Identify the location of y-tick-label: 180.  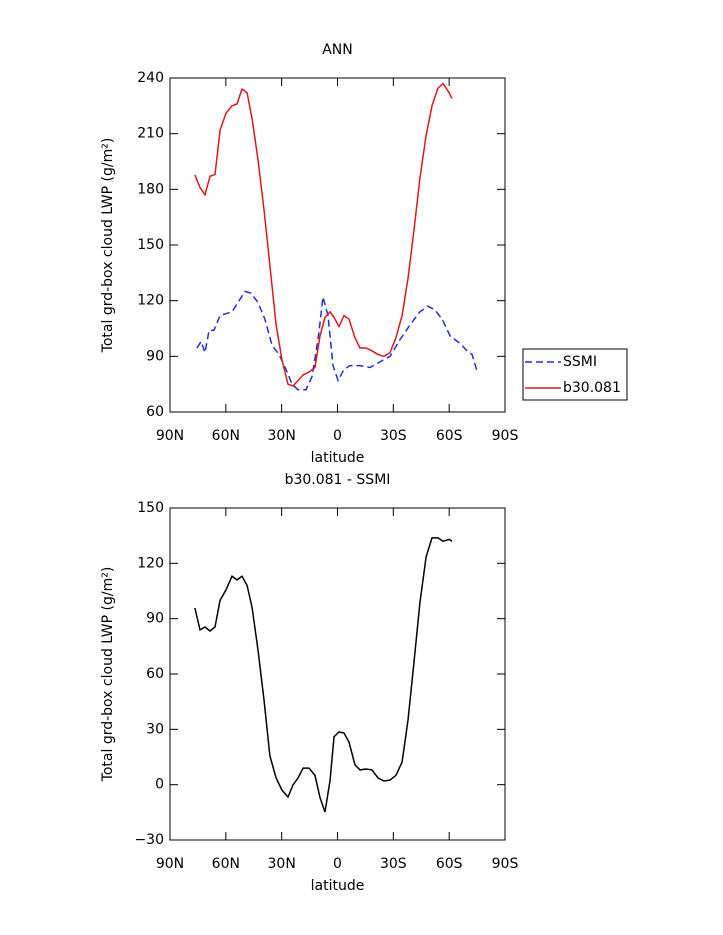
(150, 189).